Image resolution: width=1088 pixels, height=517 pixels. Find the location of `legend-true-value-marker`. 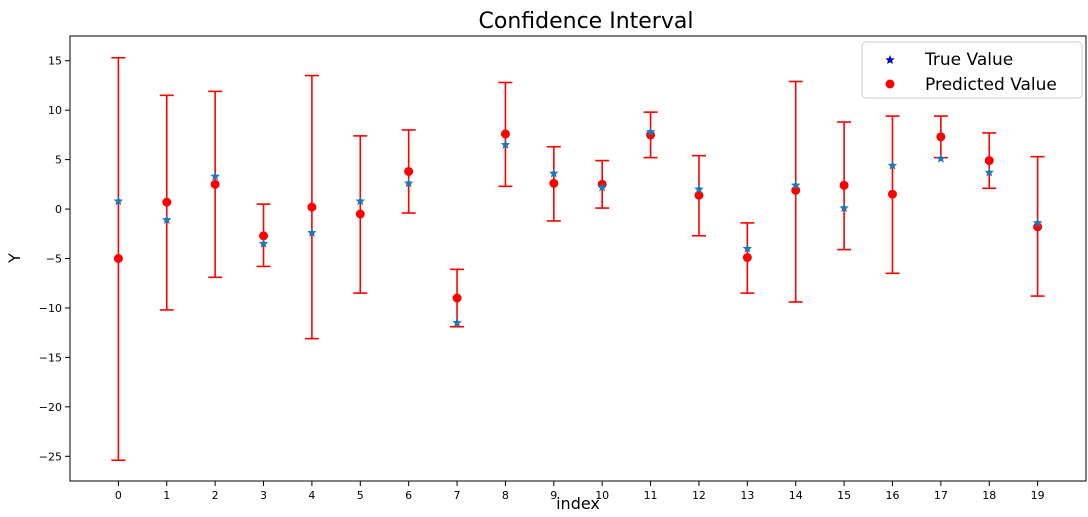

legend-true-value-marker is located at coordinates (890, 60).